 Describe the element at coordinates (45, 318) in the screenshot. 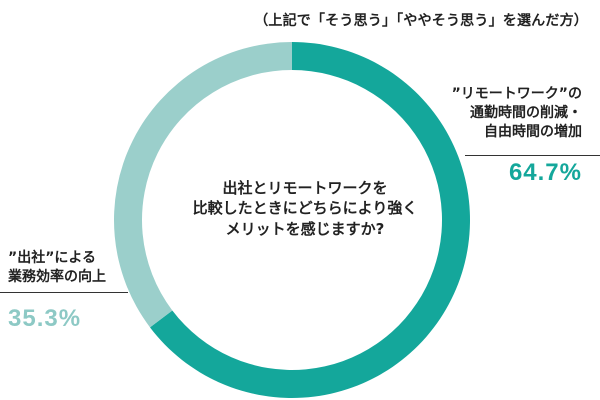

I see `label-office-percent: 35.3%` at that location.